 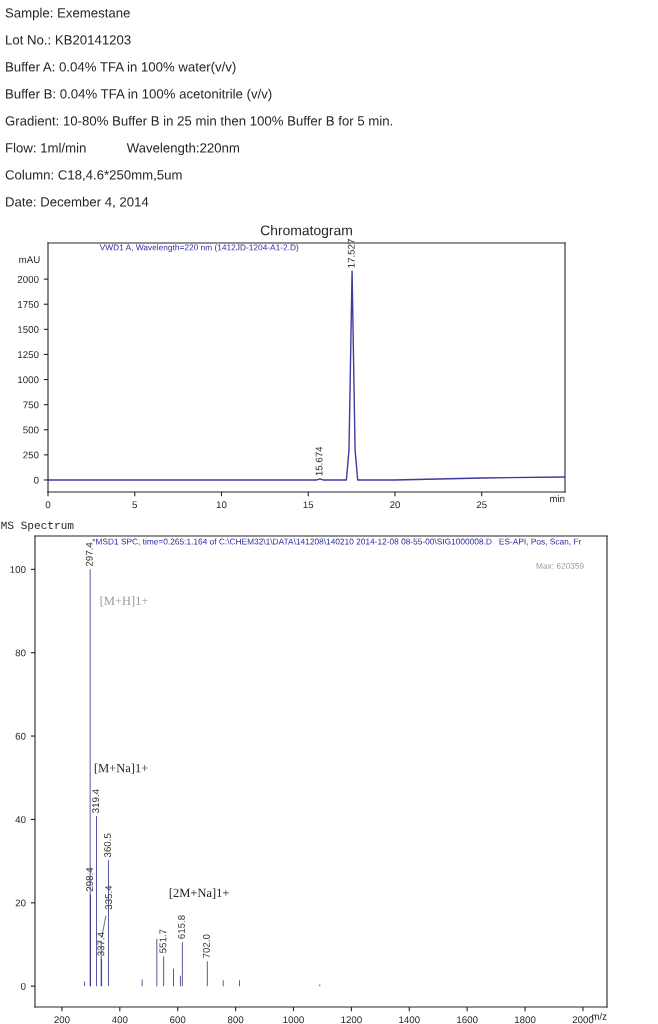 I want to click on text: Date: December 4, 2014, so click(x=77, y=202).